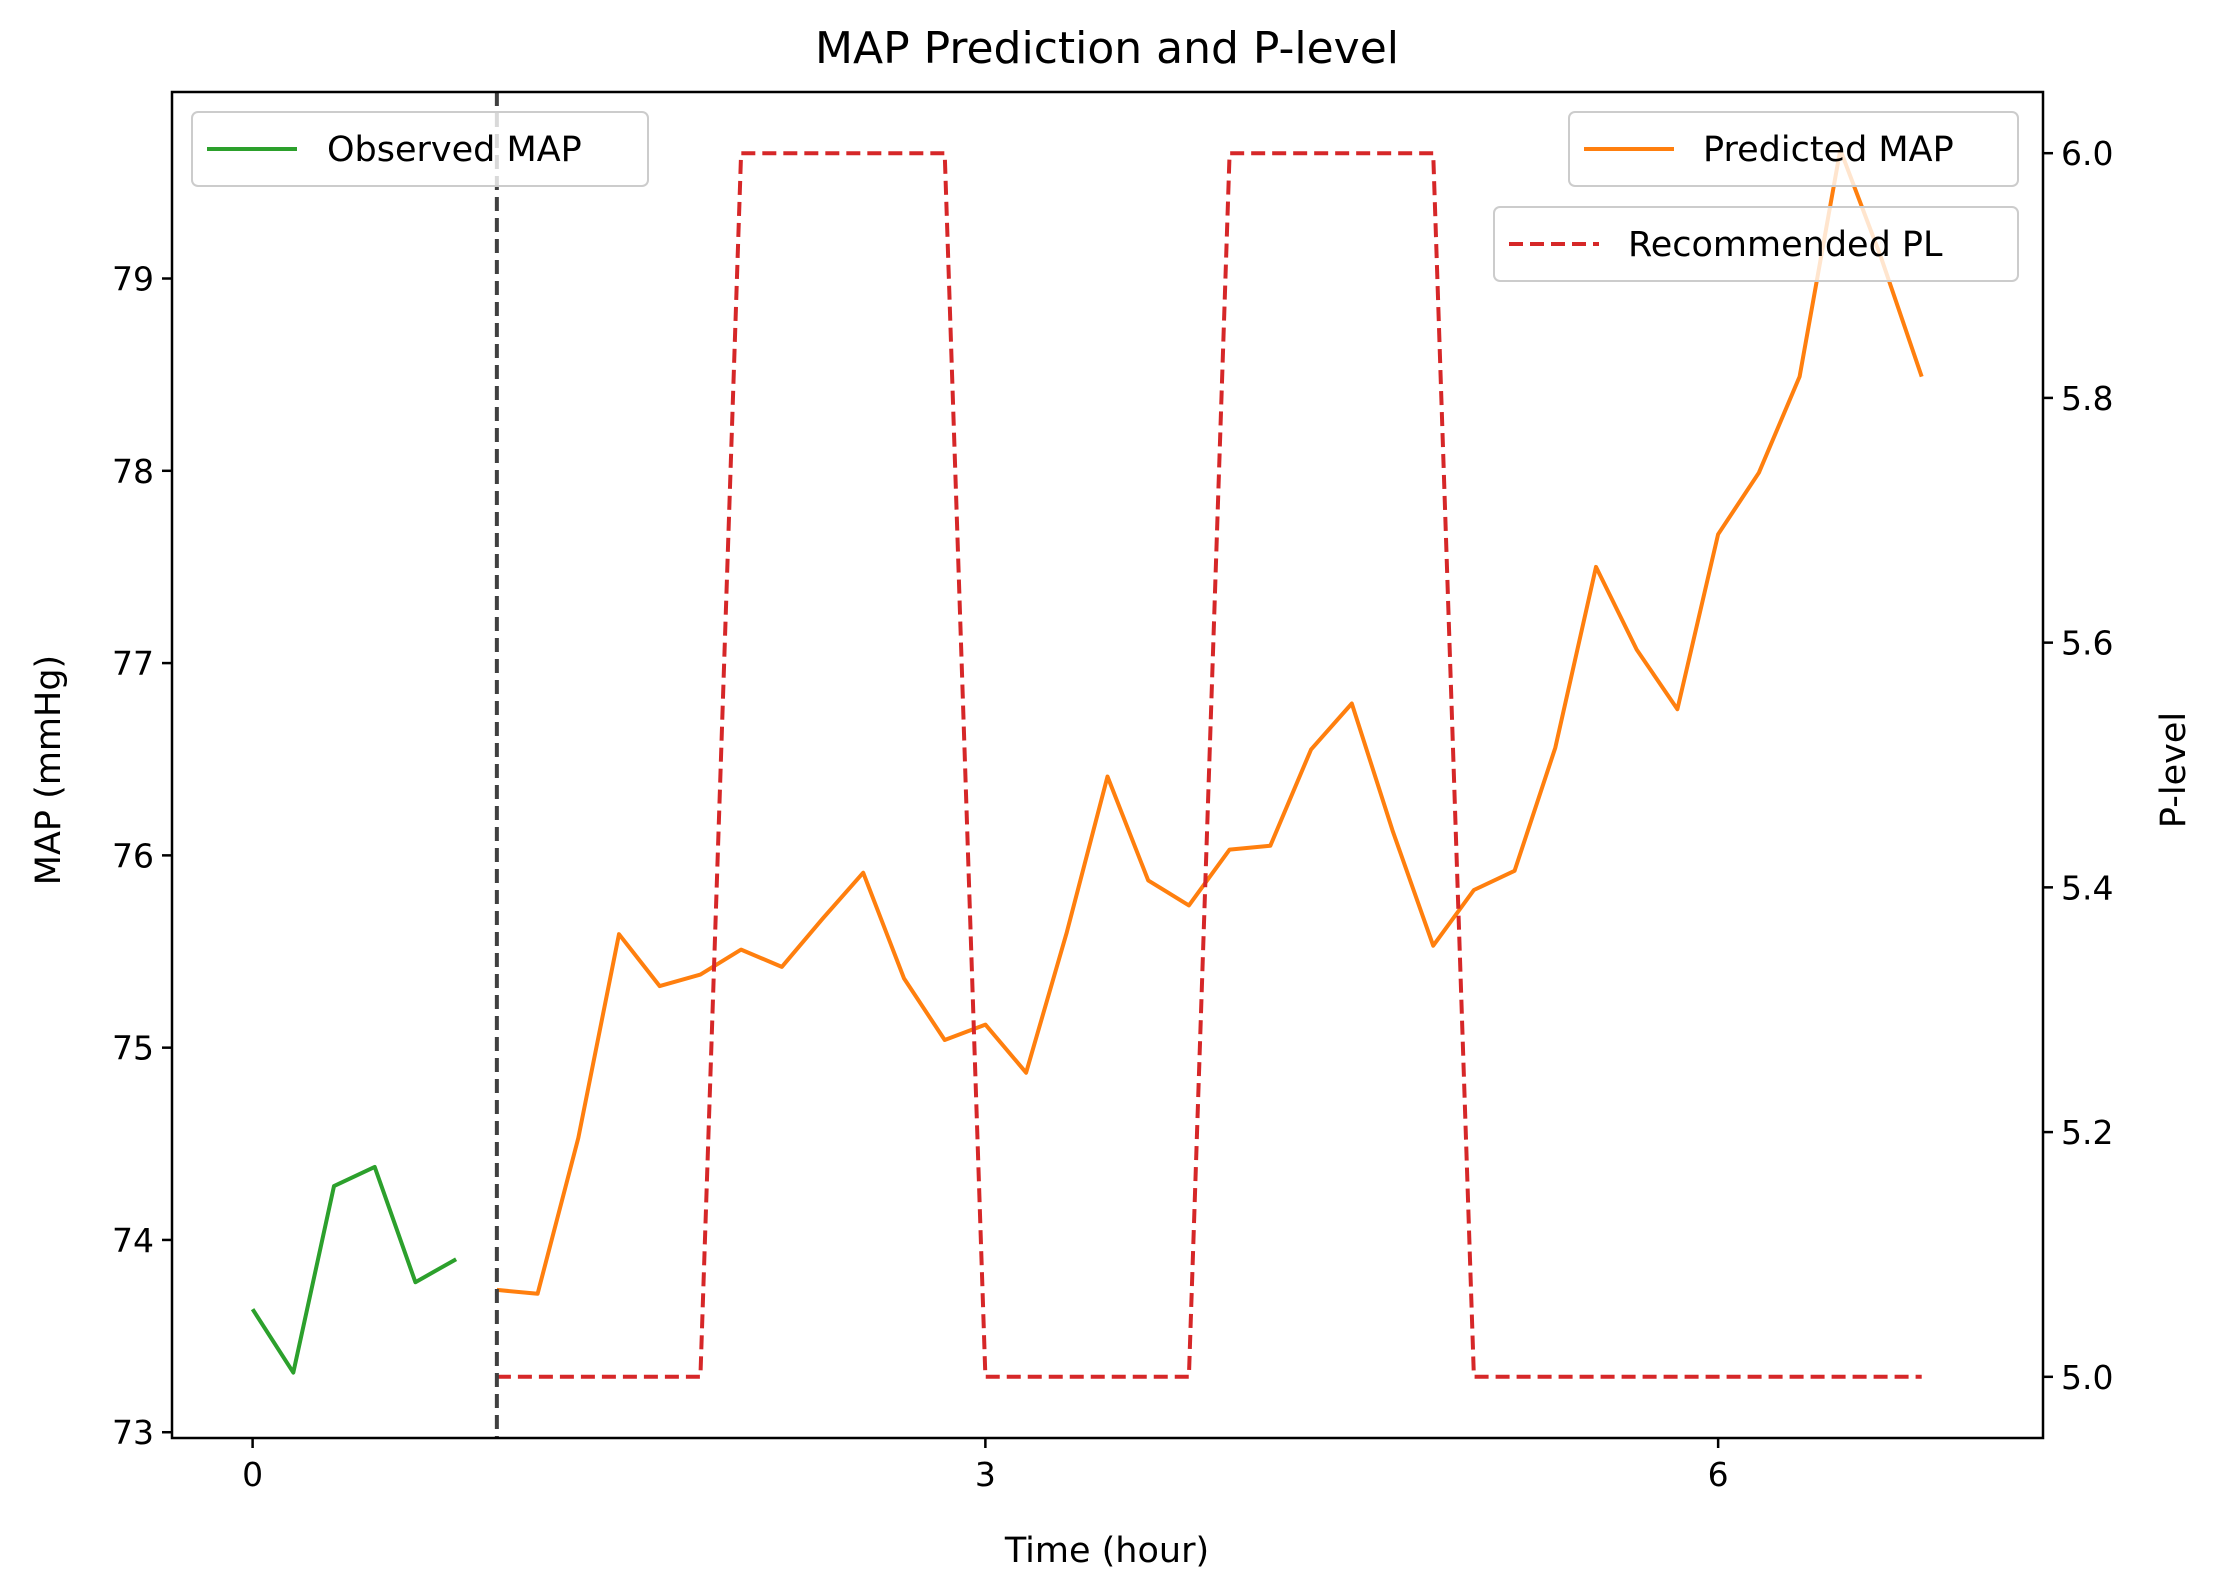 The image size is (2215, 1592). What do you see at coordinates (2087, 1377) in the screenshot?
I see `y-right-tick-label-0: 5.0` at bounding box center [2087, 1377].